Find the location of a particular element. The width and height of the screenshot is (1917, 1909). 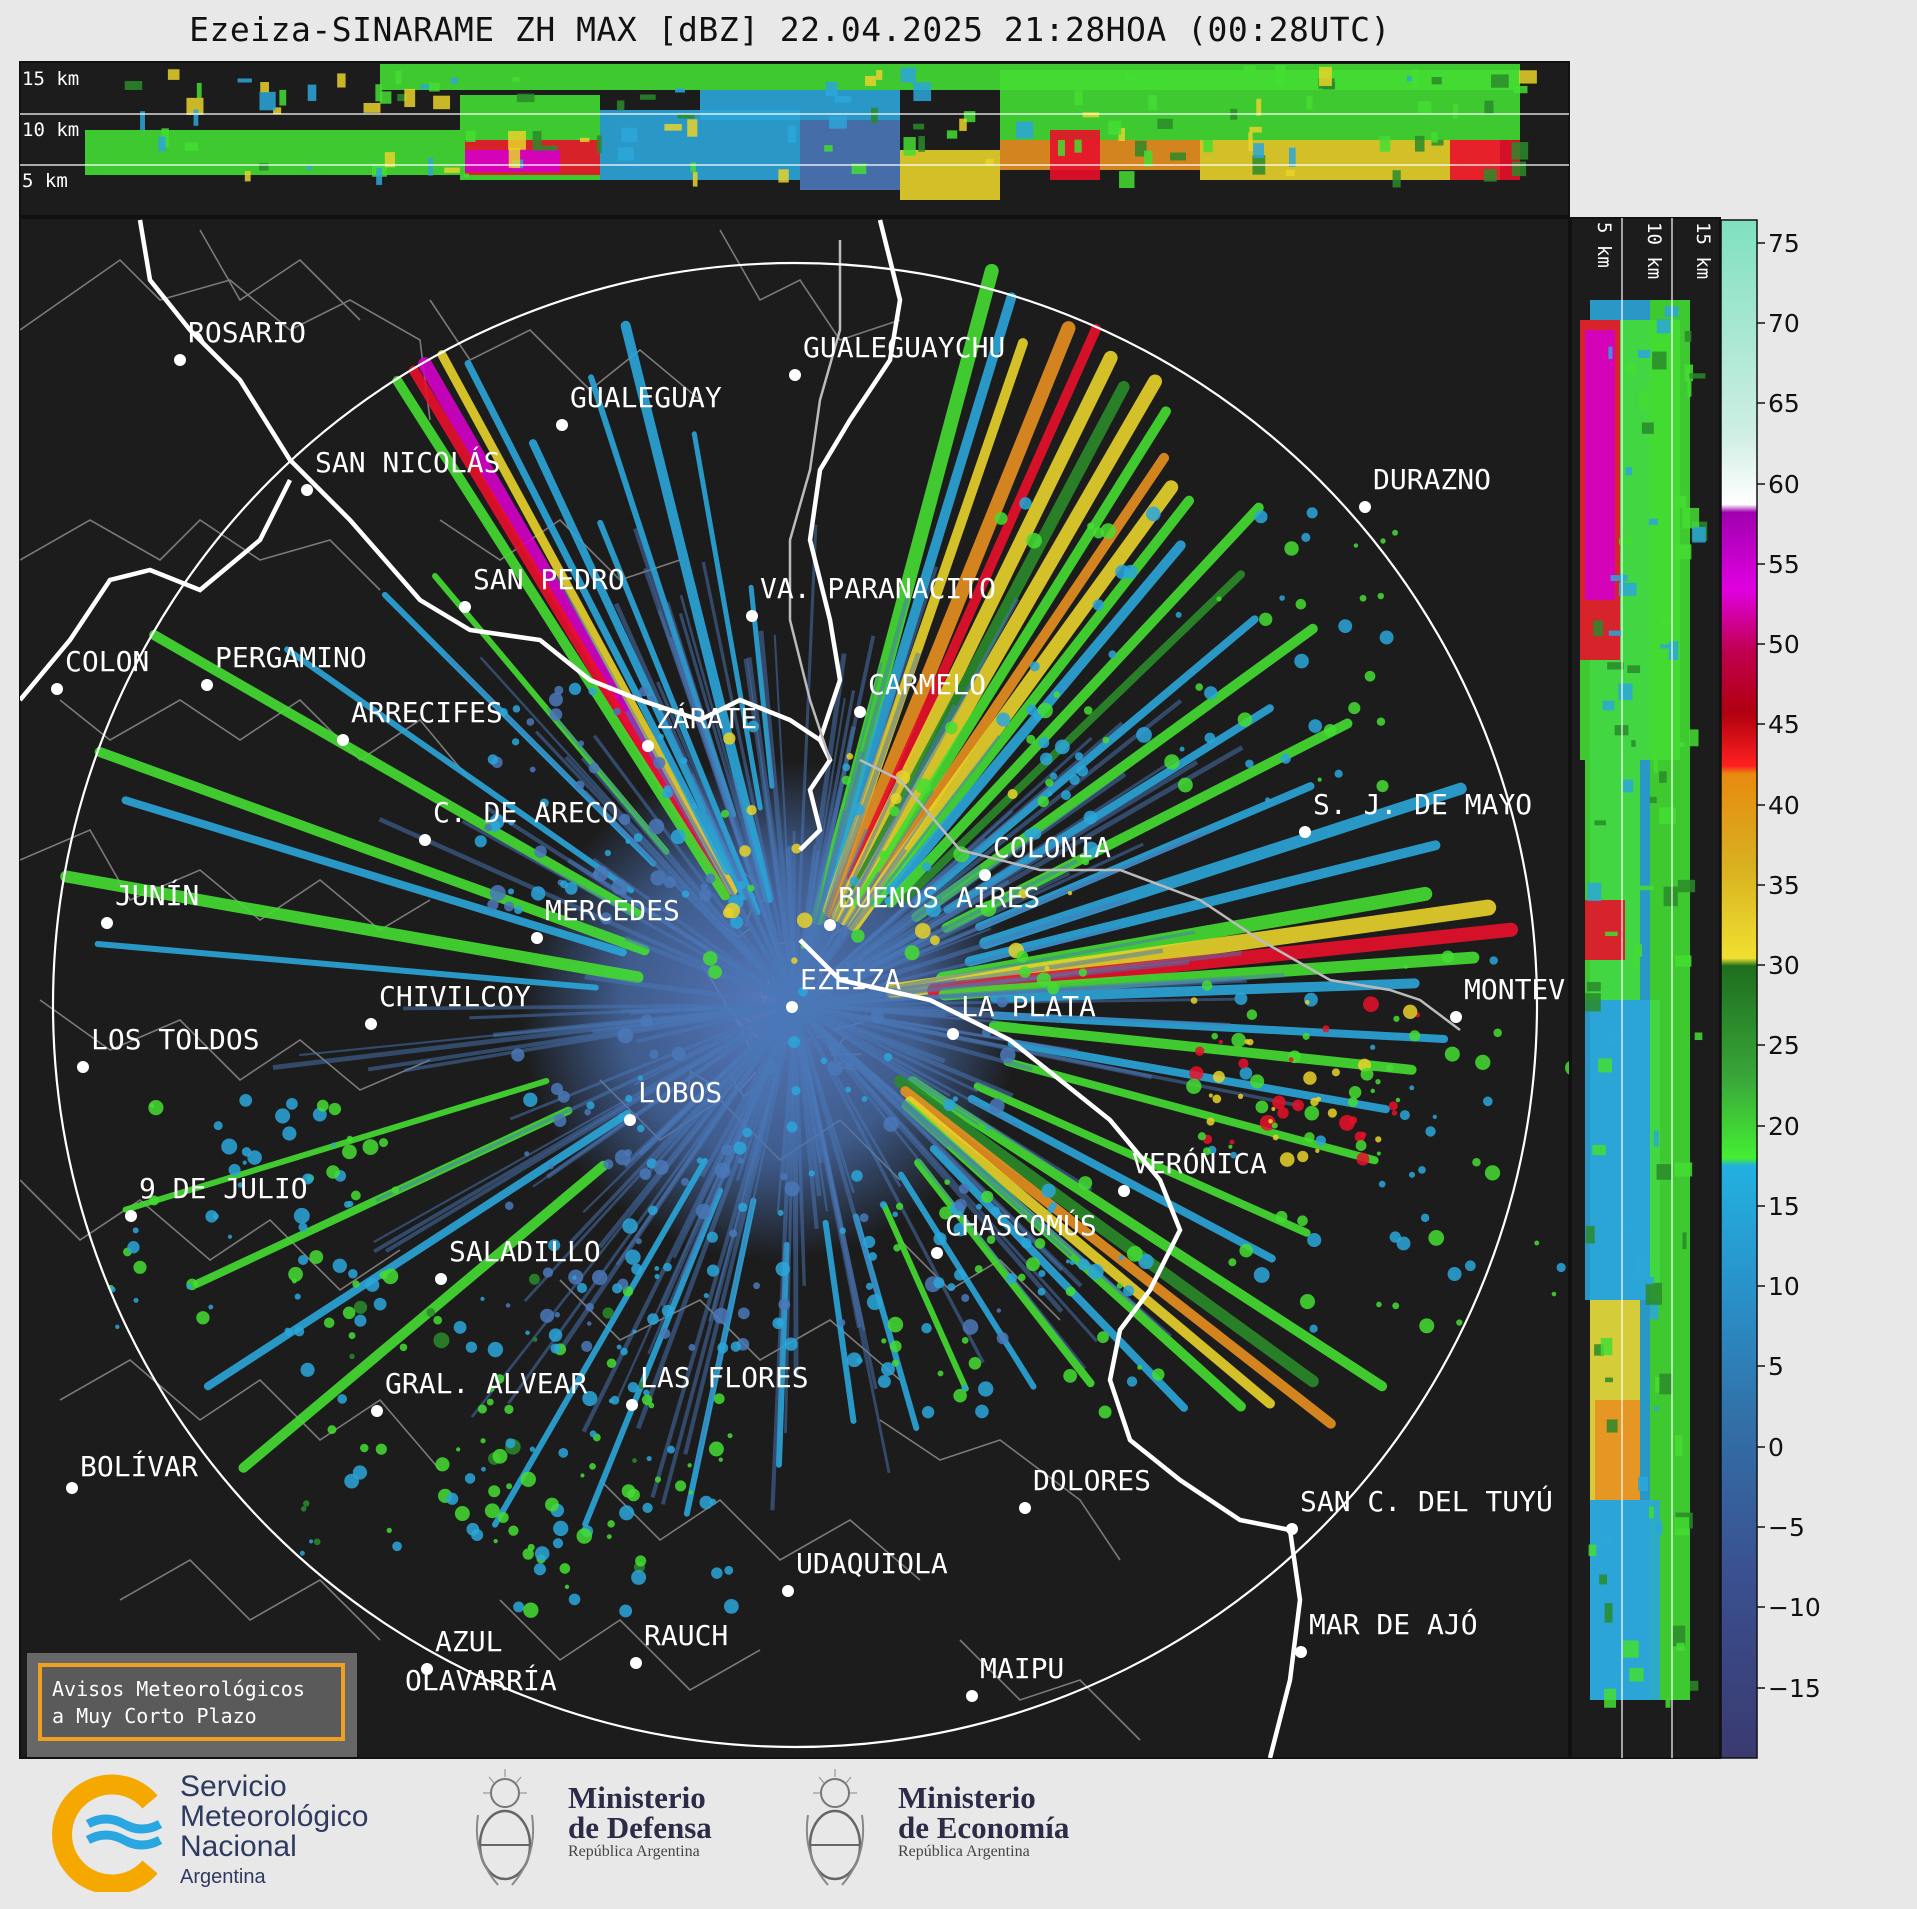

warning-box: Avisos Meteorológicos a Muy Corto Plazo is located at coordinates (192, 1705).